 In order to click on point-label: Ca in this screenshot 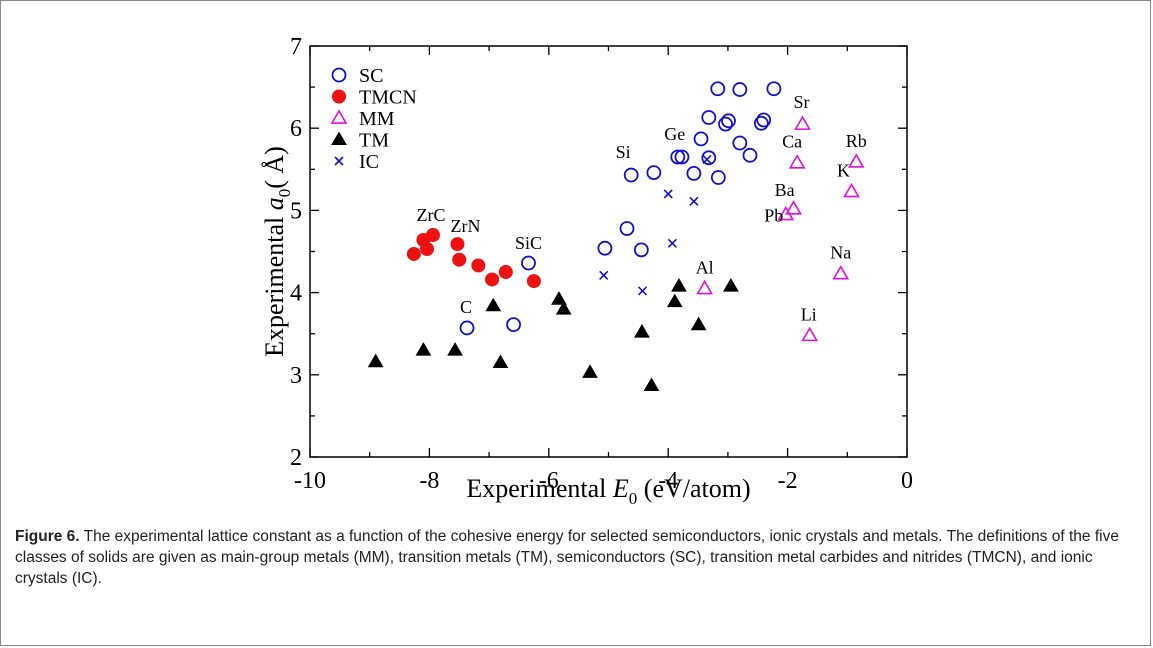, I will do `click(792, 142)`.